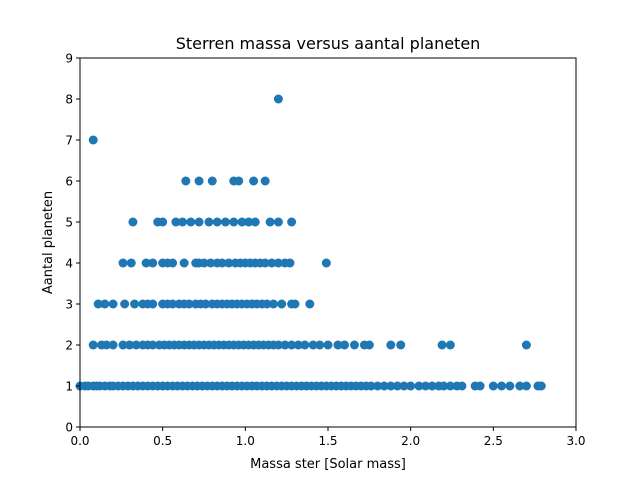  I want to click on x-tick-label: 0.0, so click(79, 441).